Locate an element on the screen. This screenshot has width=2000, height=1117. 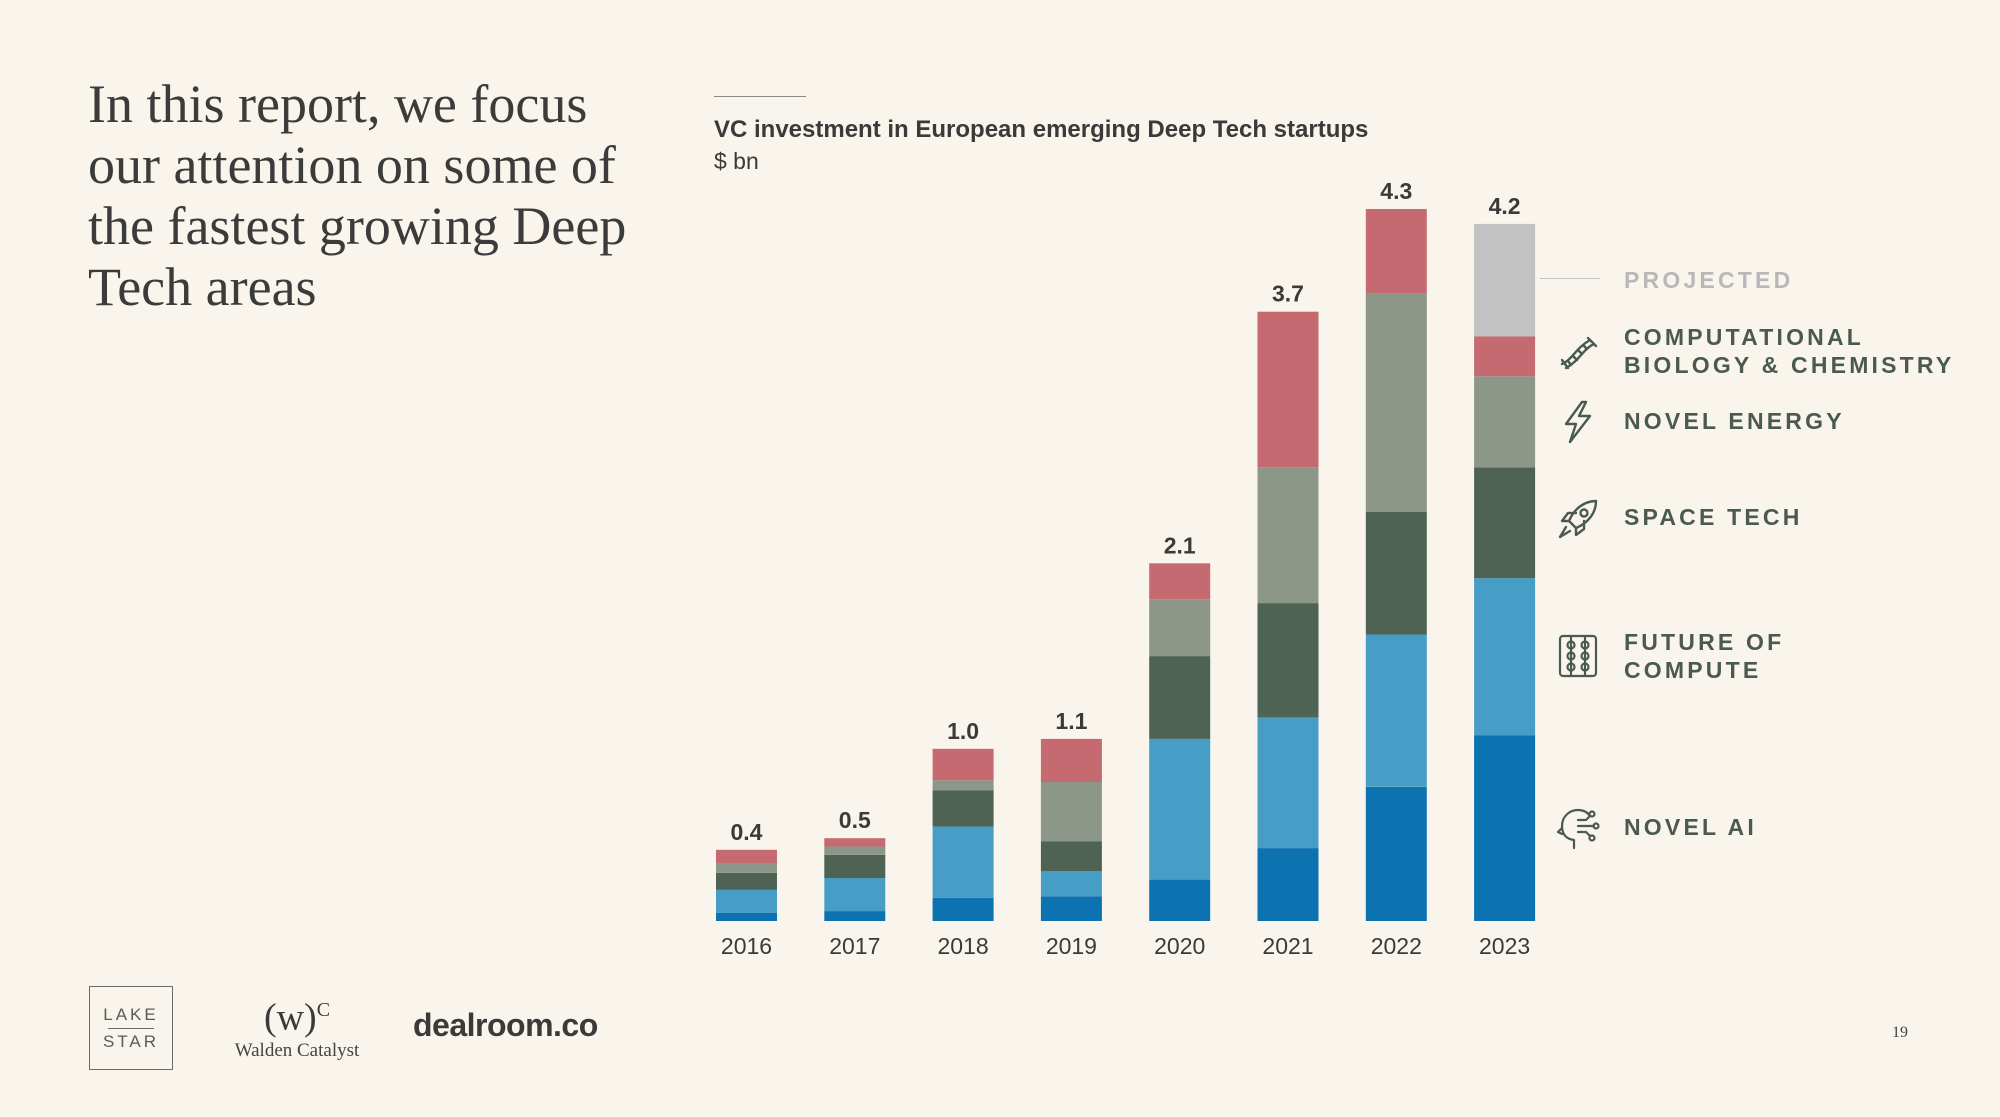
total-label-2023: 4.2 is located at coordinates (1505, 206).